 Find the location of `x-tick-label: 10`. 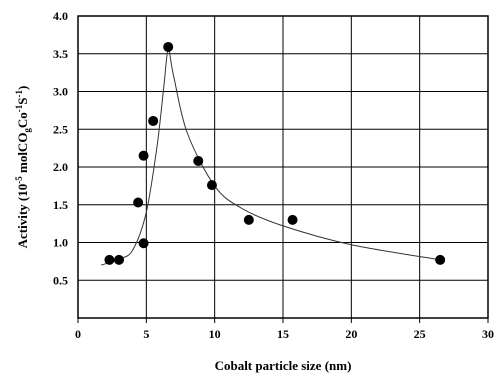

x-tick-label: 10 is located at coordinates (215, 334).